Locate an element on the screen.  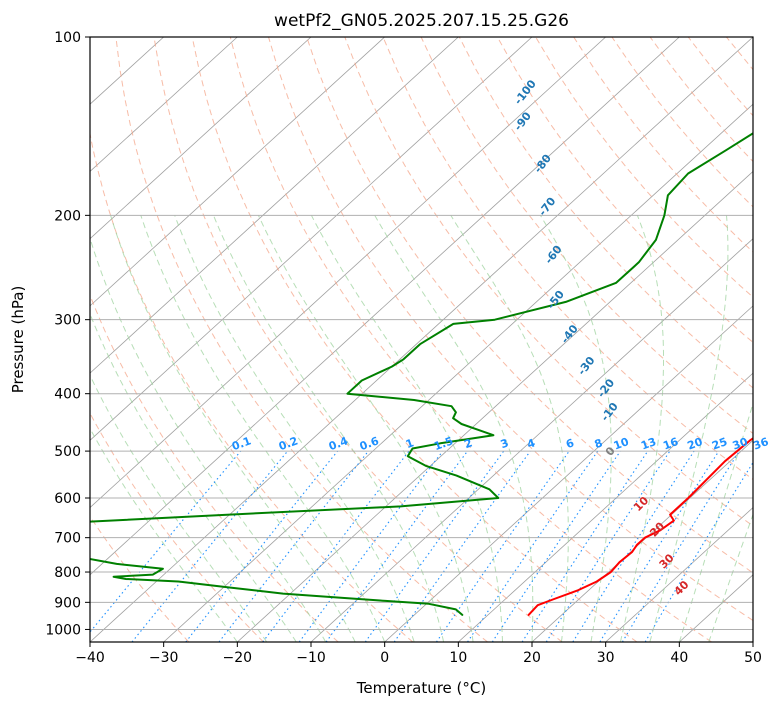
moist-adiabat-label: 40 is located at coordinates (682, 588).